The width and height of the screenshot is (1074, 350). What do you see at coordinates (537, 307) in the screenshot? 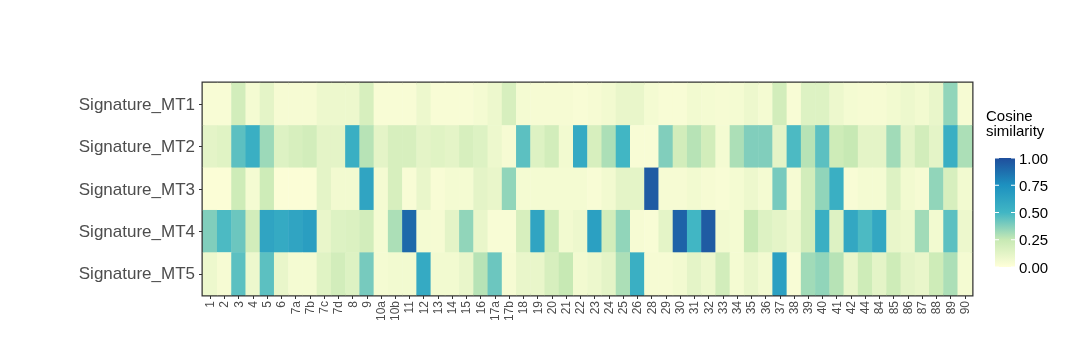
I see `x-tick-label: 19` at bounding box center [537, 307].